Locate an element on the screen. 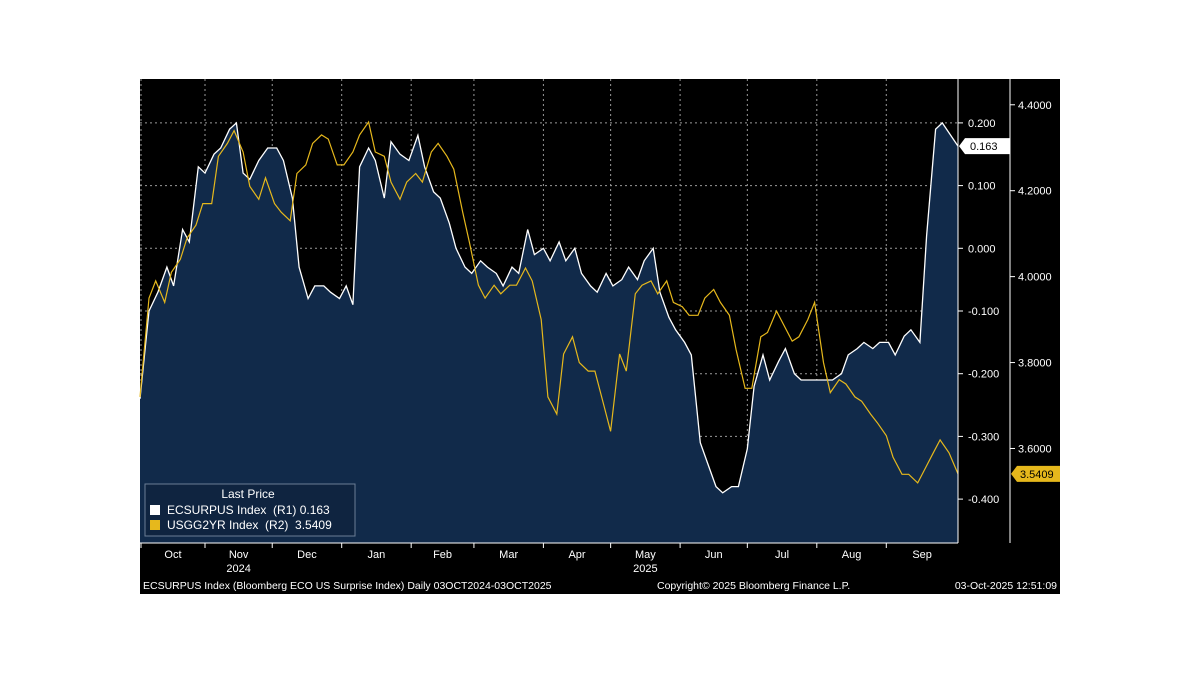 Image resolution: width=1200 pixels, height=675 pixels. r1-tick-label: -0.100 is located at coordinates (983, 312).